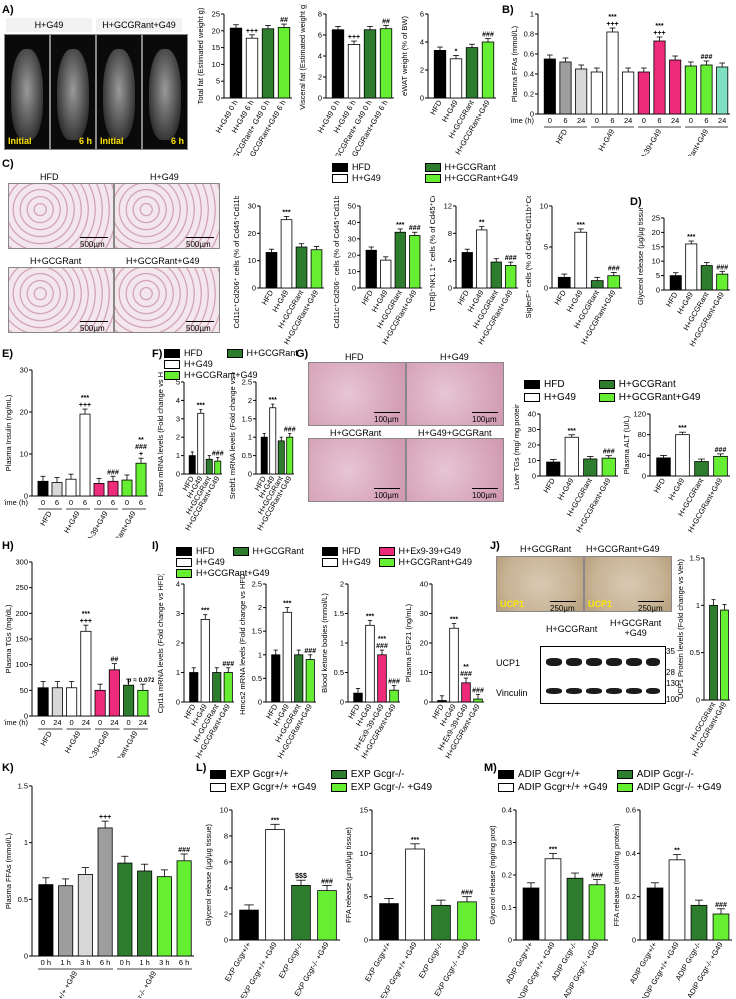 The height and width of the screenshot is (999, 736). What do you see at coordinates (143, 984) in the screenshot?
I see `group-label: Gcgr-/- +G49` at bounding box center [143, 984].